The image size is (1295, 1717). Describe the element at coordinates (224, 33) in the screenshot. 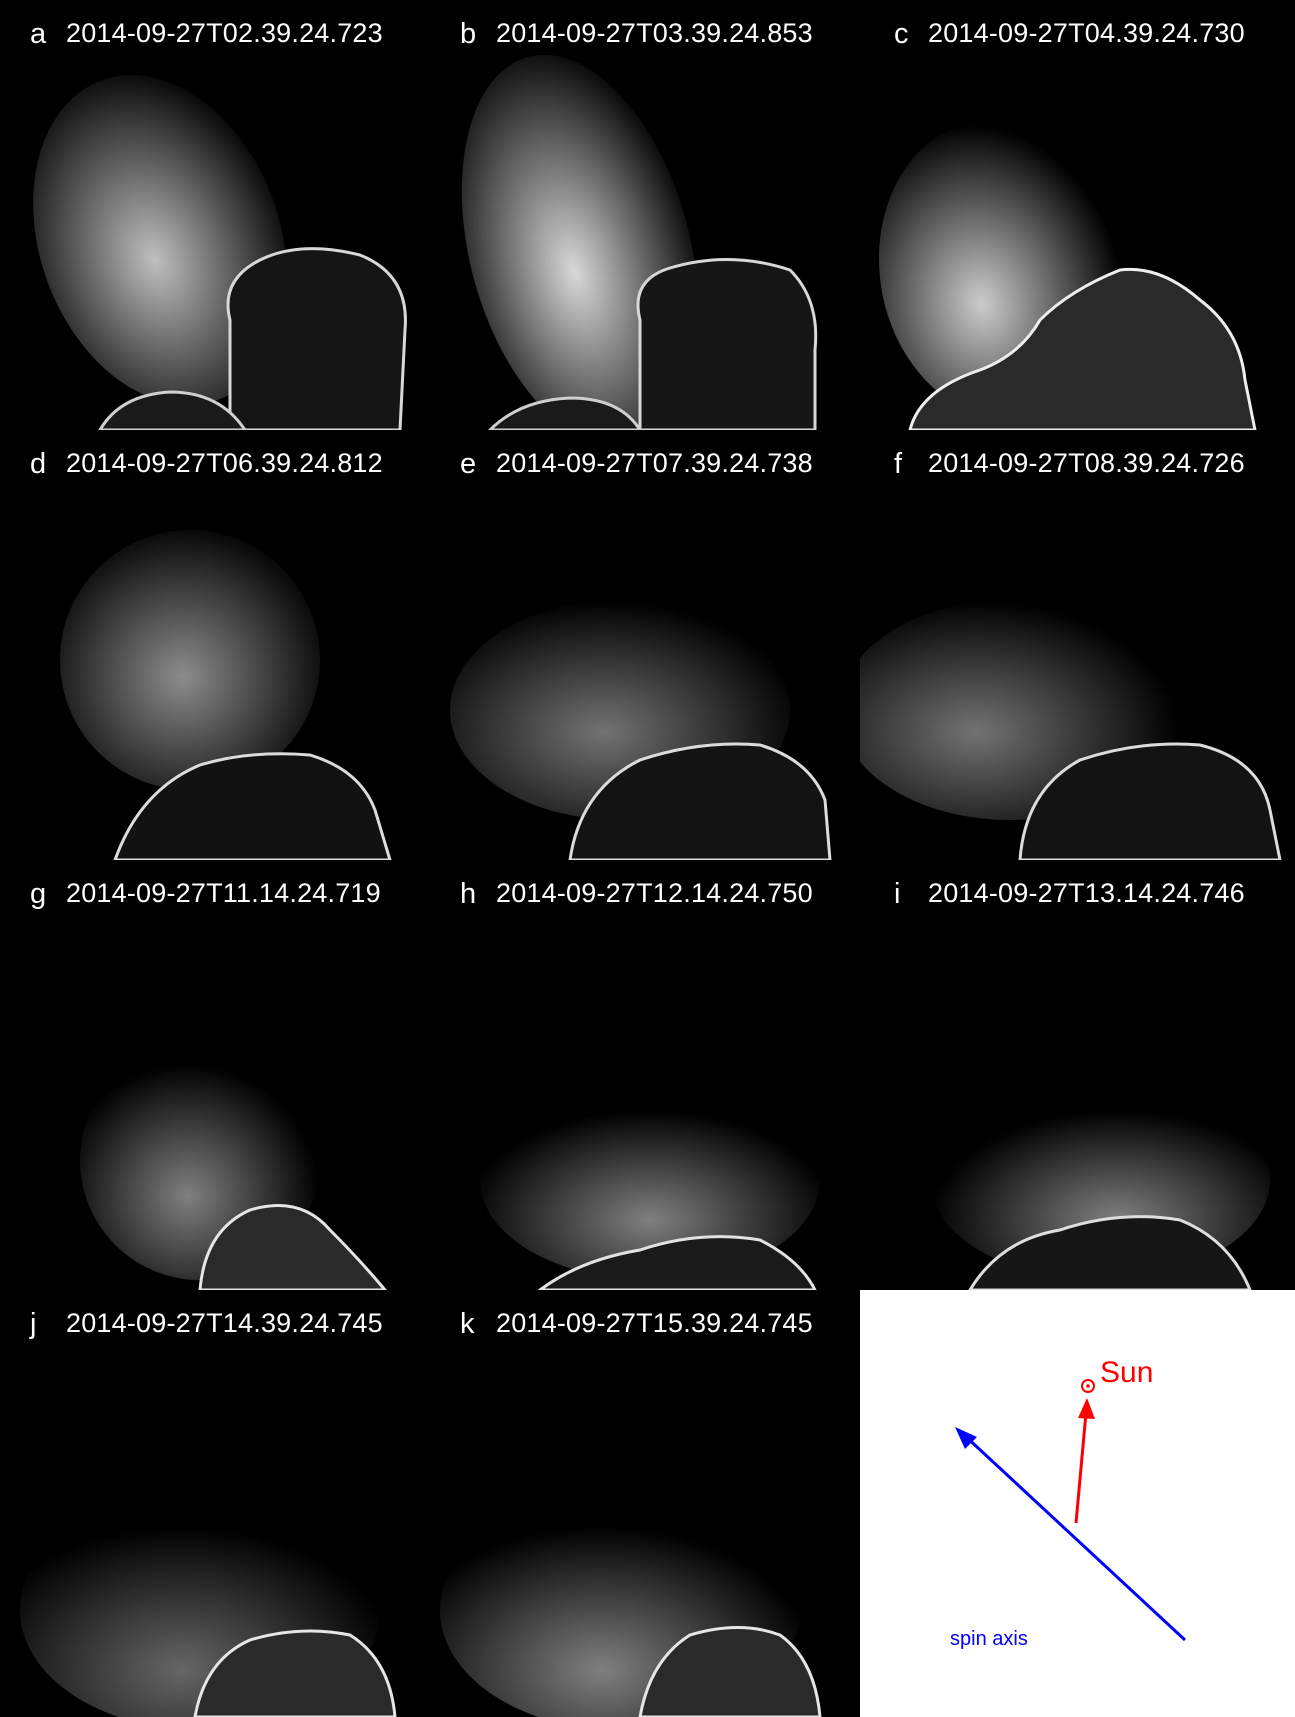

I see `panel-timestamp: 2014-09-27T02.39.24.723` at that location.